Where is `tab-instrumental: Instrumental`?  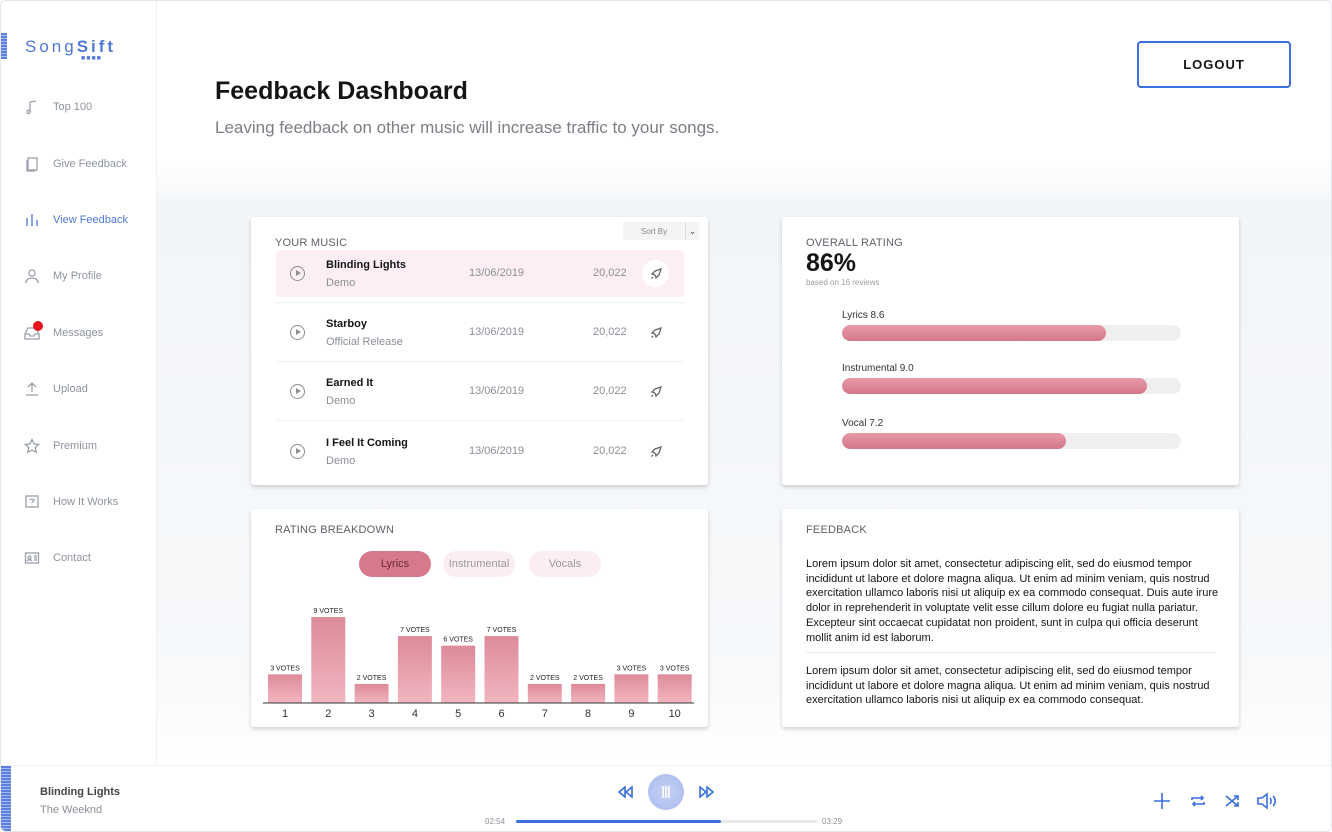
tab-instrumental: Instrumental is located at coordinates (479, 564).